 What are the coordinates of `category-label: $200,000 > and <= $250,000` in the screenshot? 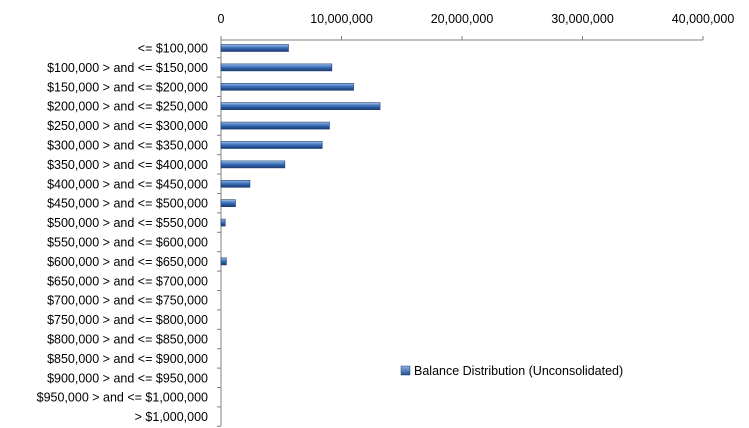 It's located at (127, 107).